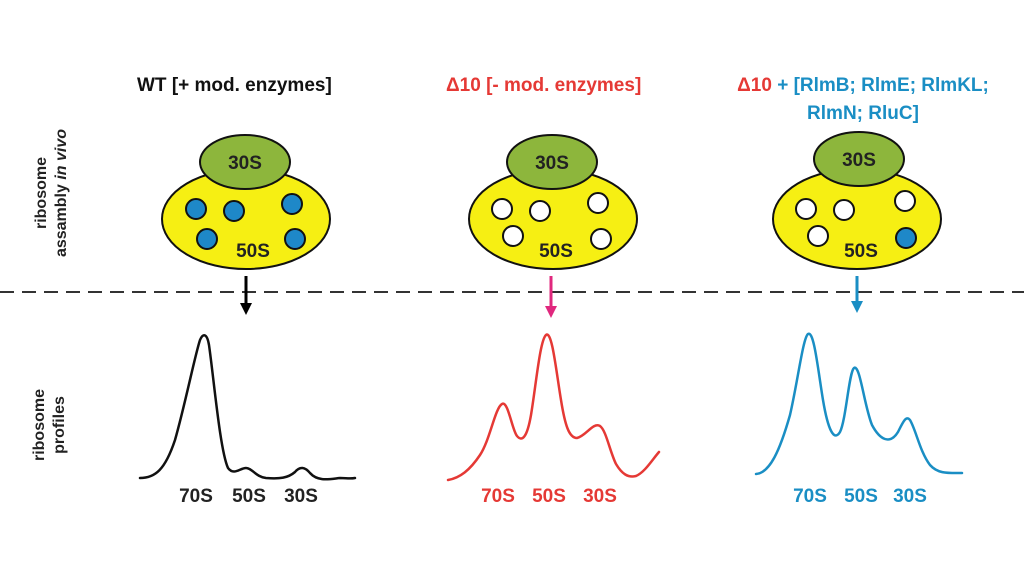 The height and width of the screenshot is (579, 1024). I want to click on panel-2-50s-label: 50S, so click(556, 251).